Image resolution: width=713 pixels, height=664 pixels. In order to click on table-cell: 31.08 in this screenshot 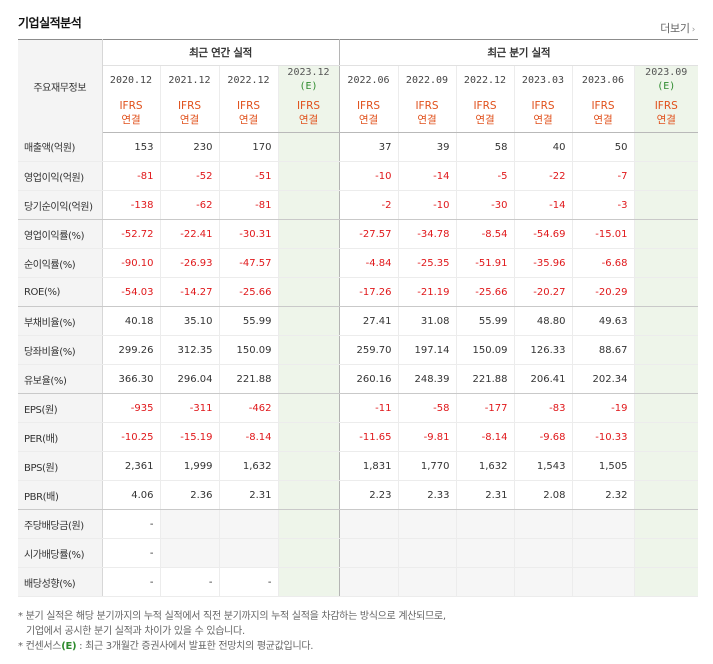, I will do `click(426, 321)`.